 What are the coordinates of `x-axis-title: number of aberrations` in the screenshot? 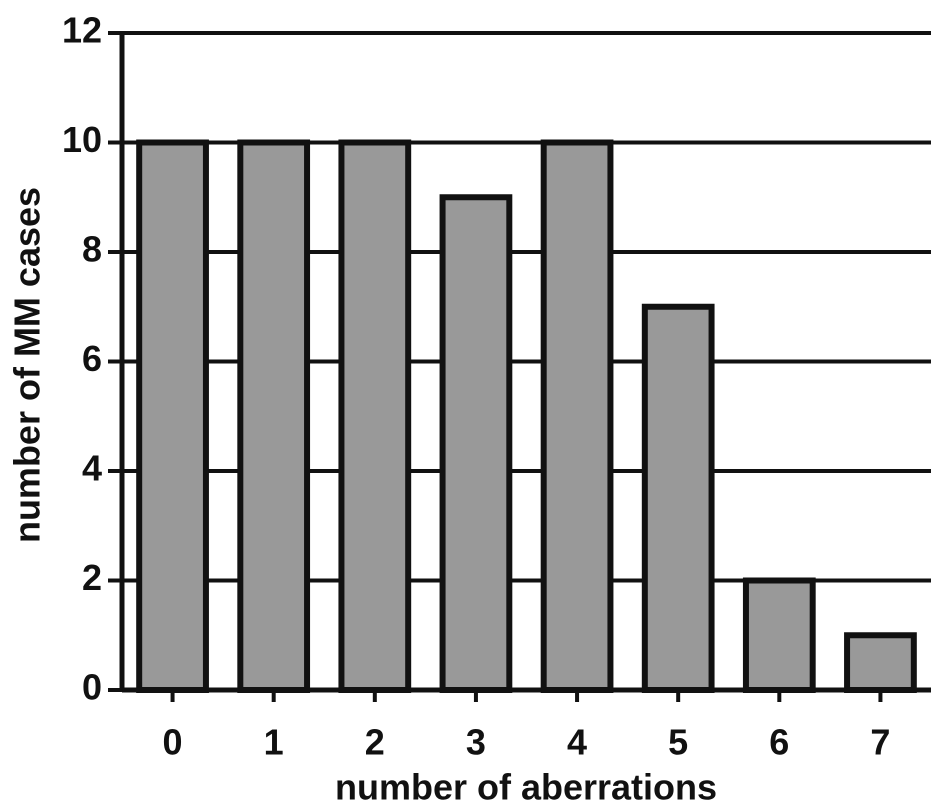 It's located at (526, 787).